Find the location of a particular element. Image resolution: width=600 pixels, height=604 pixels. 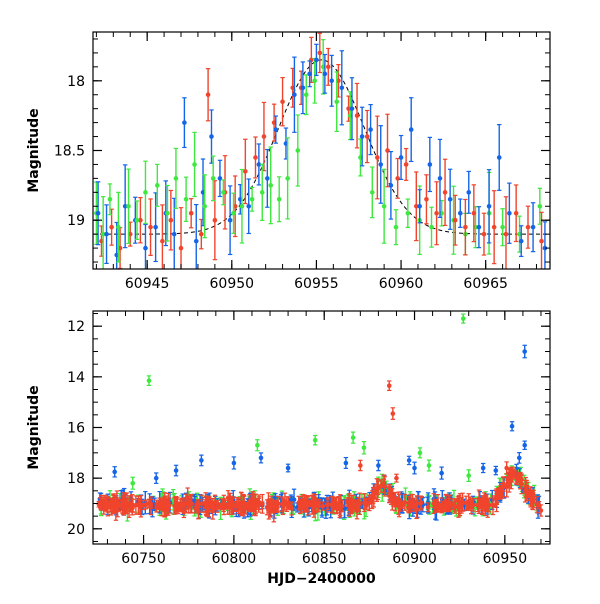

y-axis-title: Magnitude is located at coordinates (34, 427).